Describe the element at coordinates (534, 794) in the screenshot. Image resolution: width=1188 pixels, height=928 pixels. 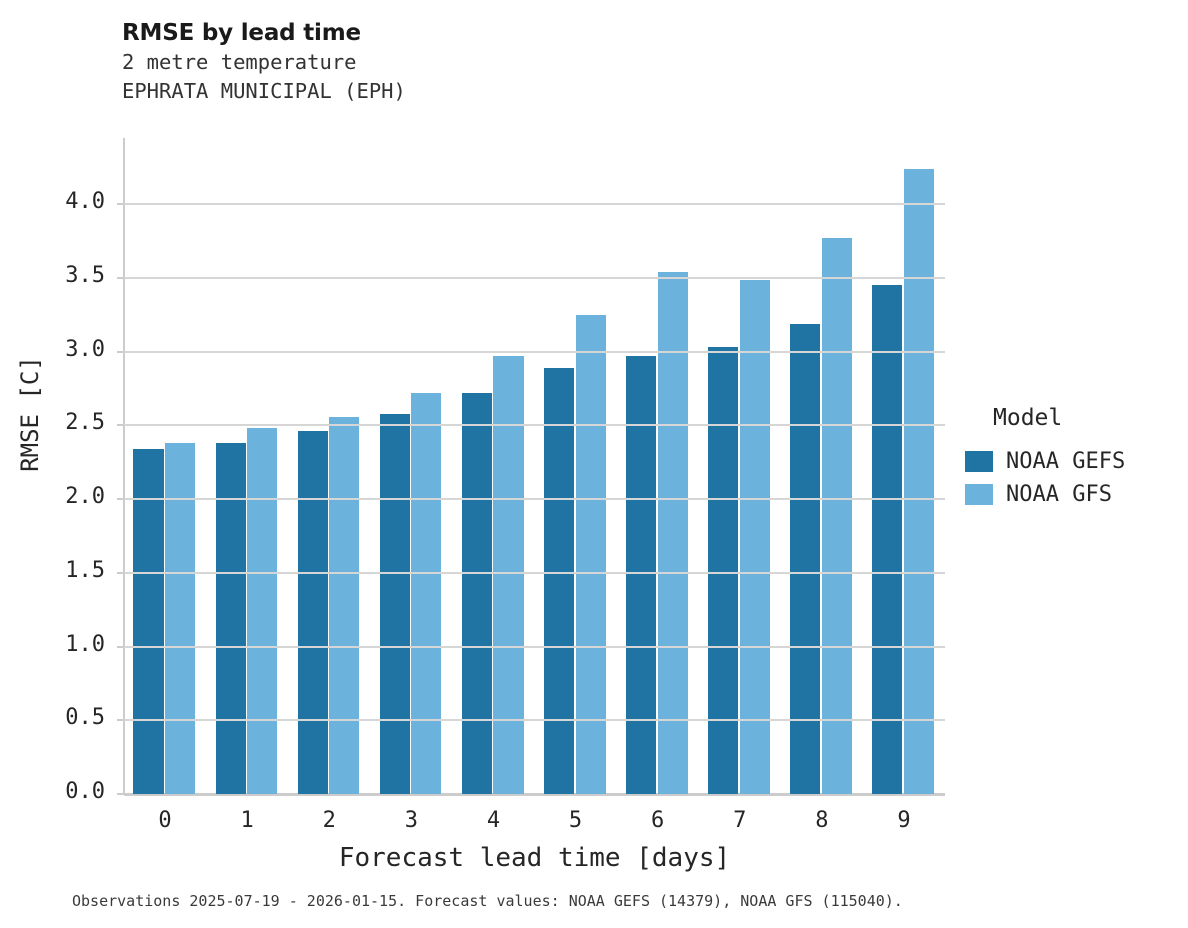
I see `x-axis-spine` at that location.